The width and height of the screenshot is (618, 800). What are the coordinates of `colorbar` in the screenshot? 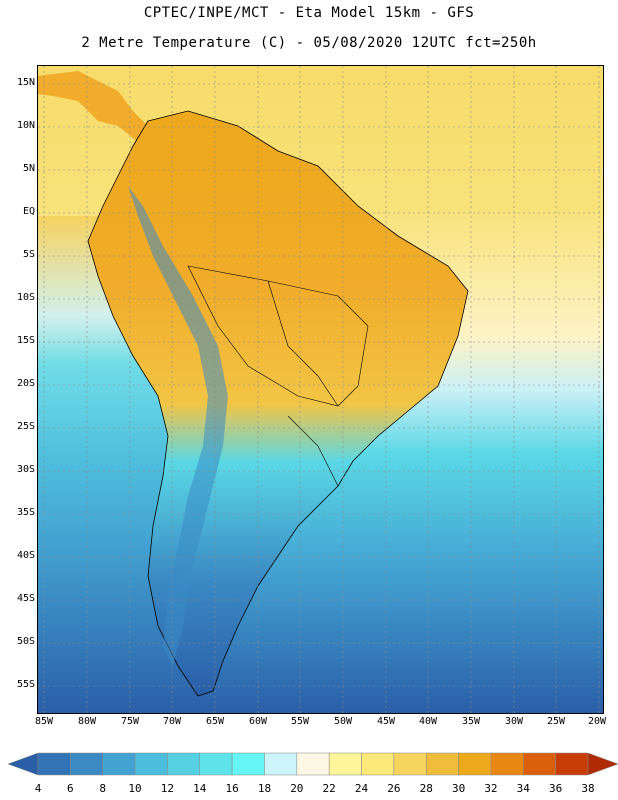 It's located at (313, 764).